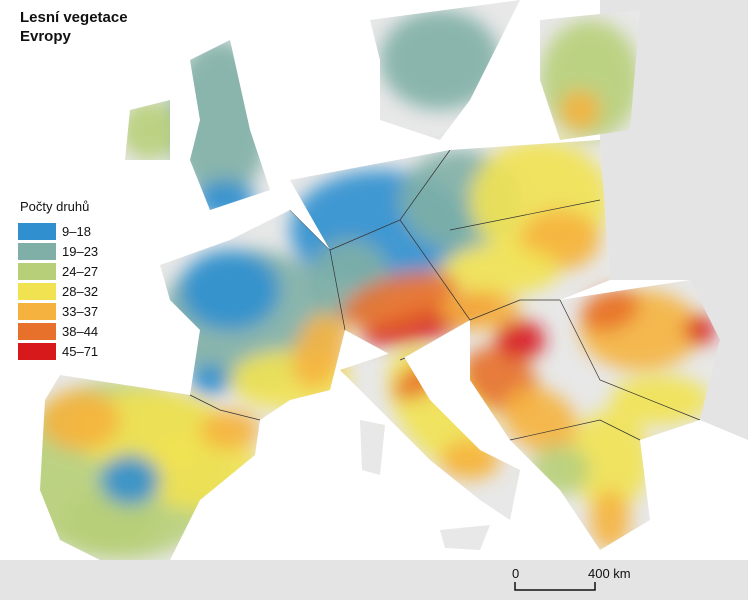 The image size is (748, 600). Describe the element at coordinates (80, 311) in the screenshot. I see `legend-label: 33–37` at that location.